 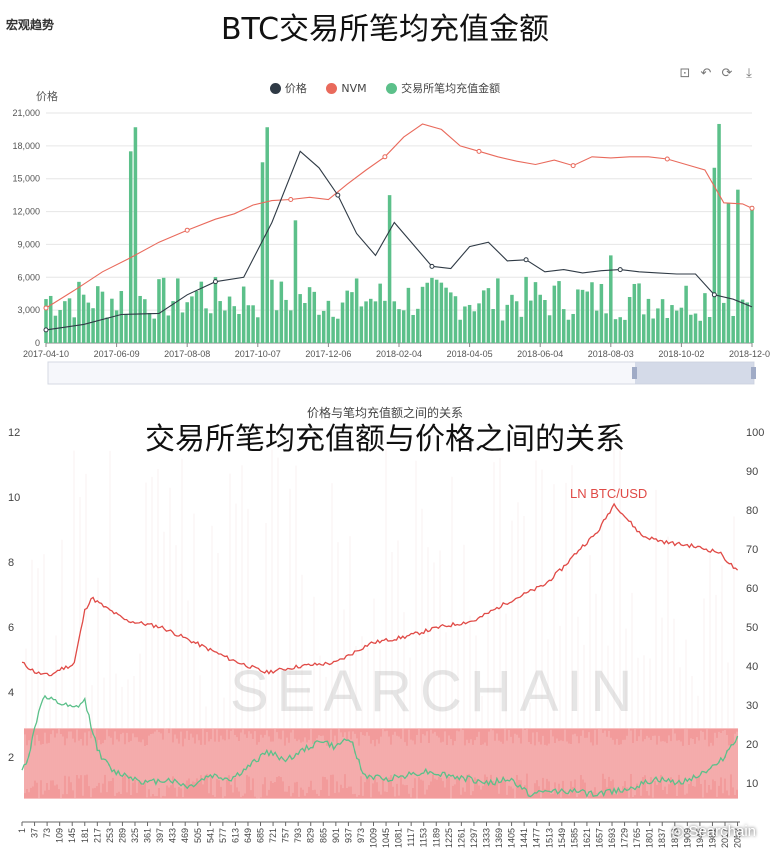 What do you see at coordinates (198, 835) in the screenshot?
I see `x-tick-label: 505` at bounding box center [198, 835].